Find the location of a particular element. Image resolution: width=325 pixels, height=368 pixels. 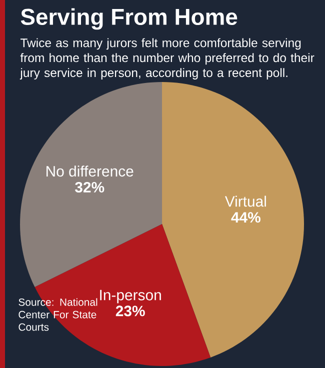

data-label: 32% is located at coordinates (89, 187).